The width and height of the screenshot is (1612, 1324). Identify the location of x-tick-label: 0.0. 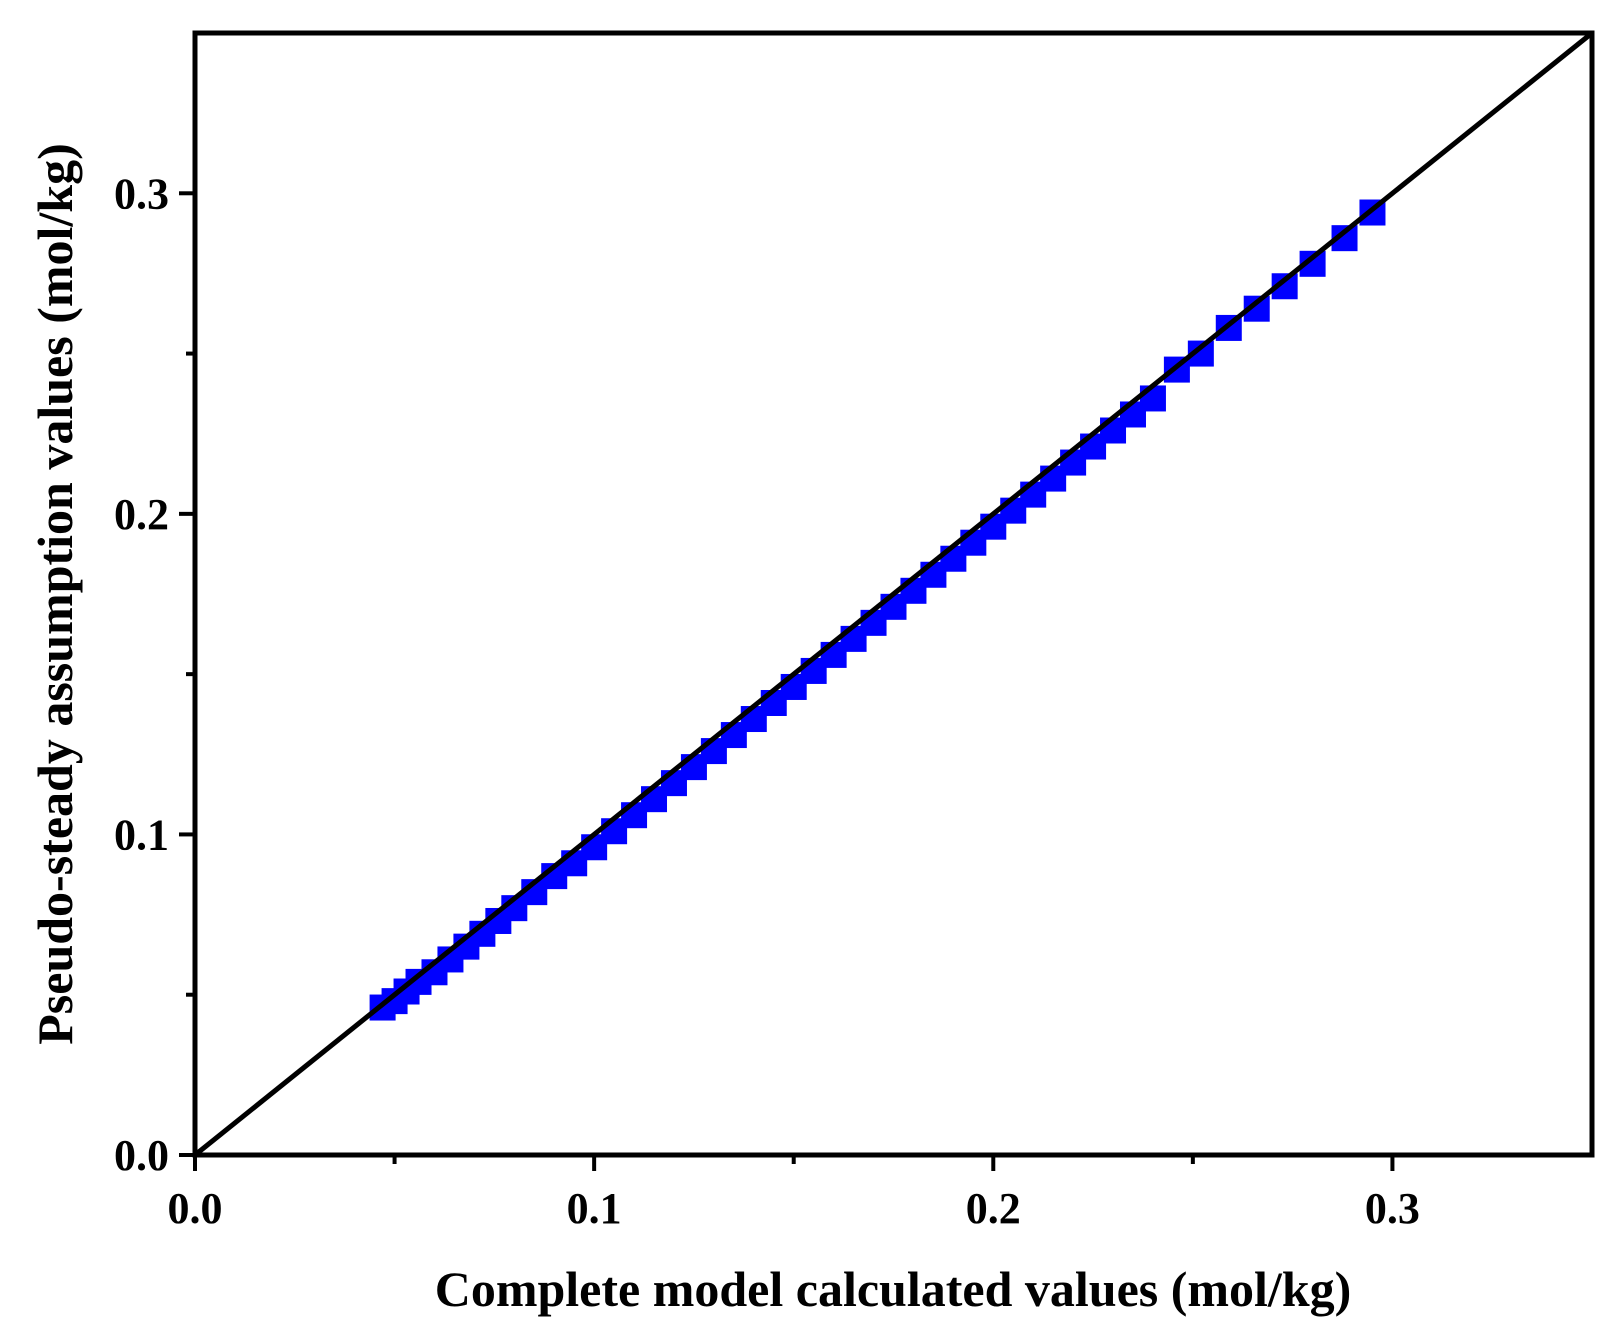
(195, 1208).